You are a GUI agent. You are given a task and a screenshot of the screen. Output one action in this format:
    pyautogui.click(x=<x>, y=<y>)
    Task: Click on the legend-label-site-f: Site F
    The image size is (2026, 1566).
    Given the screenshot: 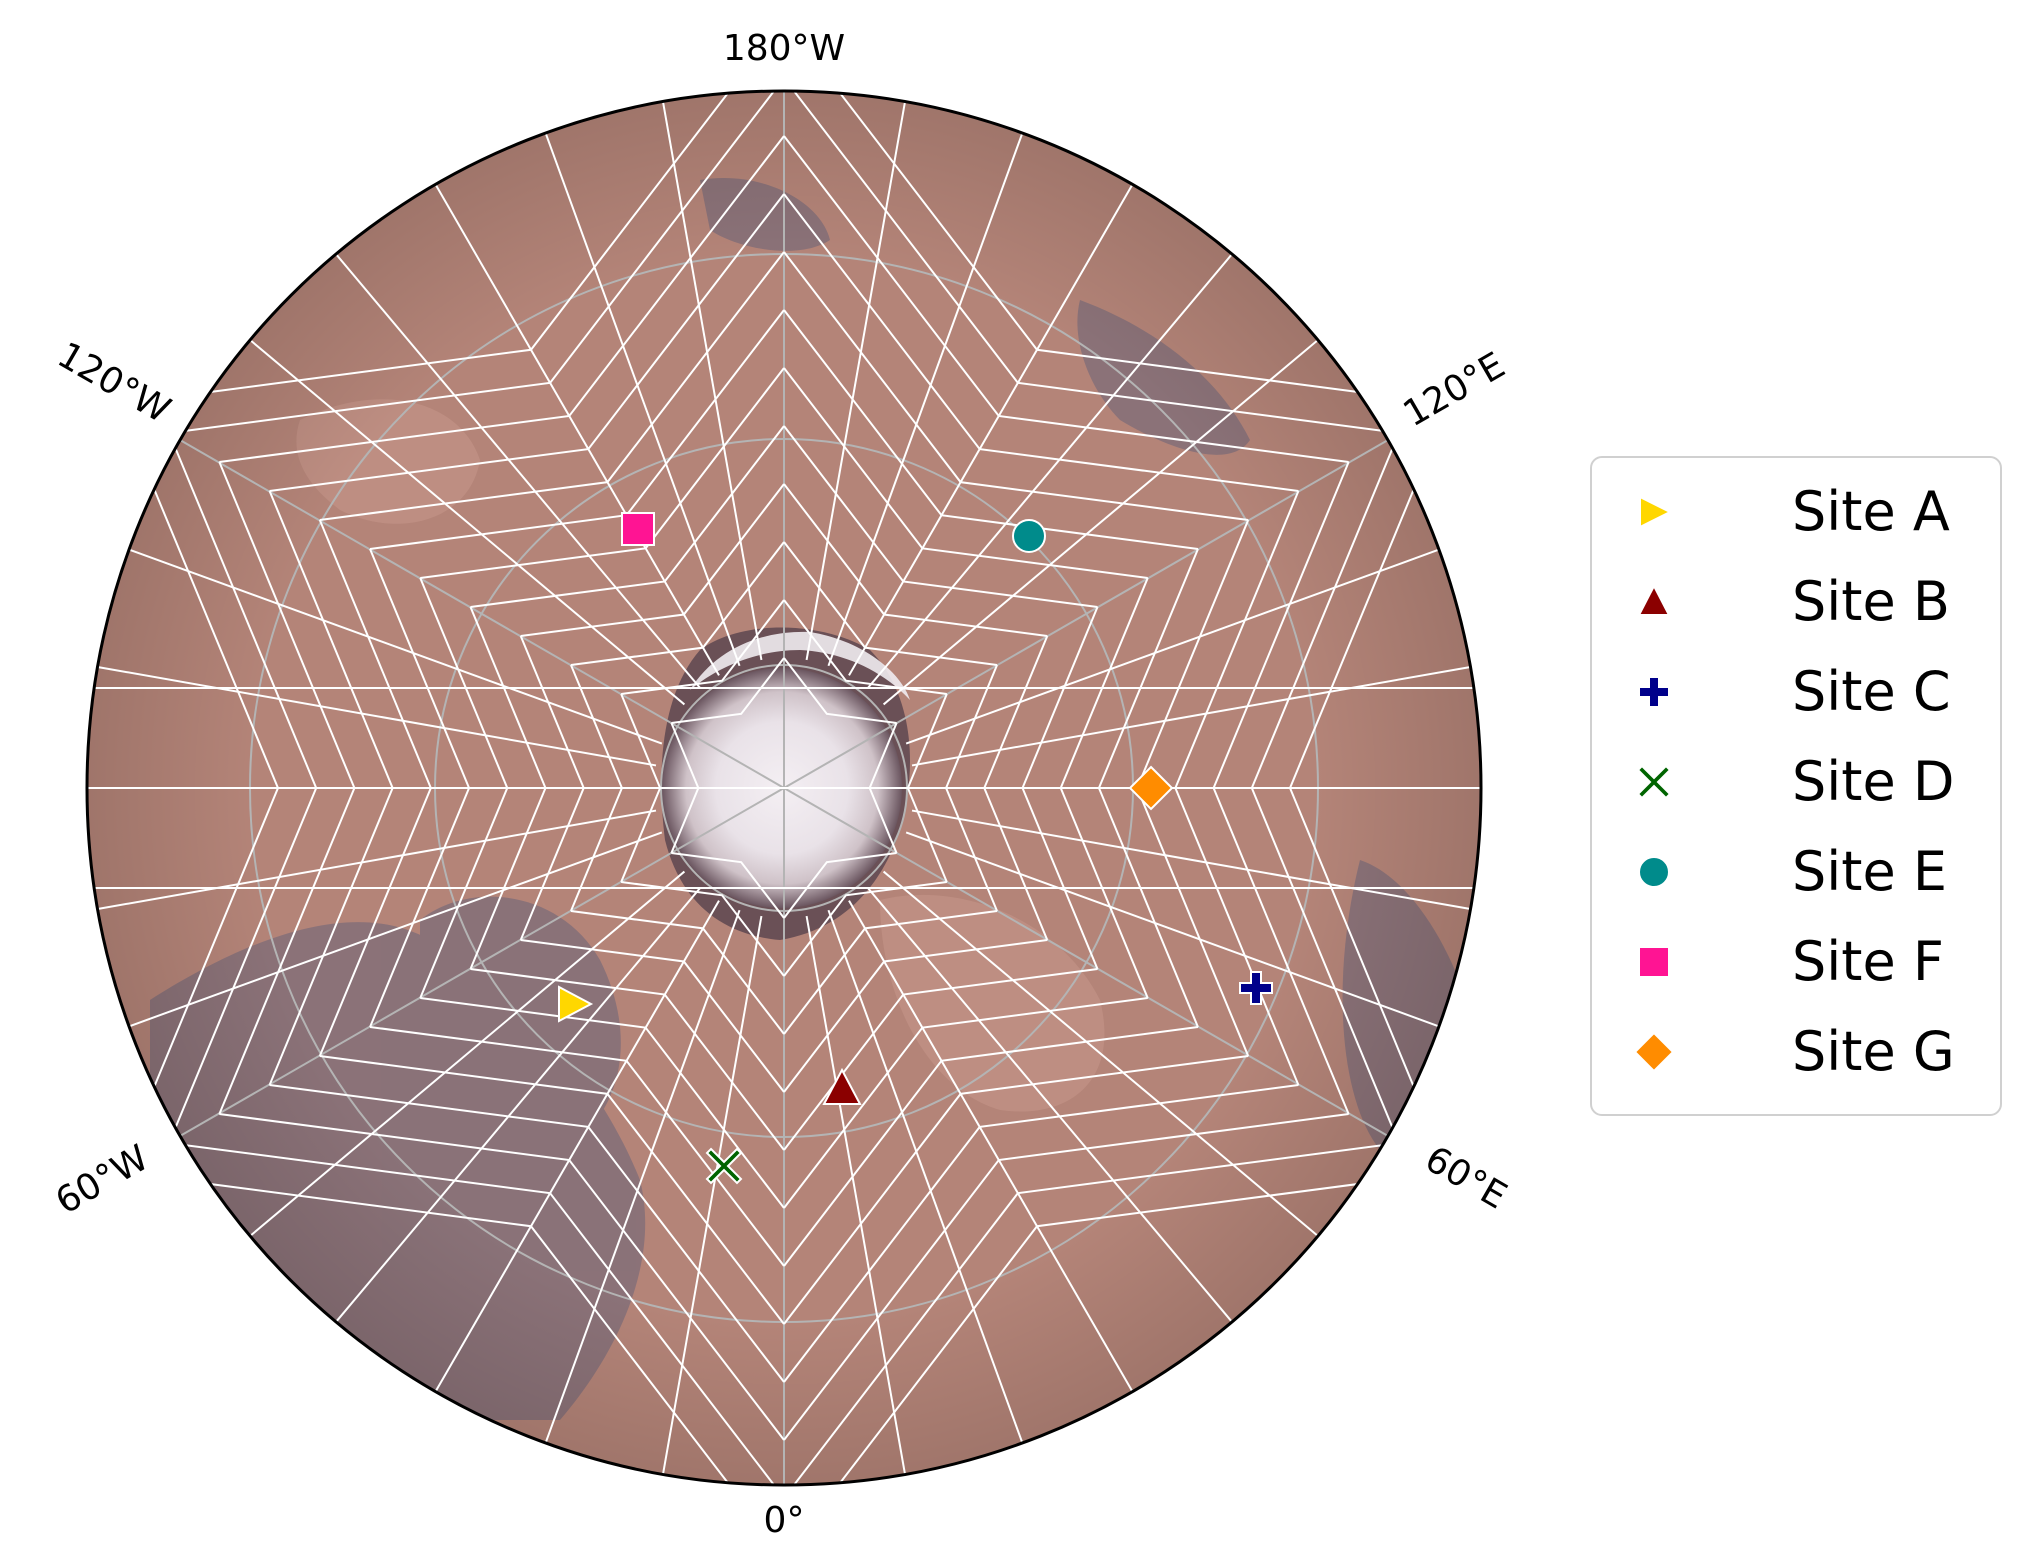 What is the action you would take?
    pyautogui.click(x=1868, y=961)
    